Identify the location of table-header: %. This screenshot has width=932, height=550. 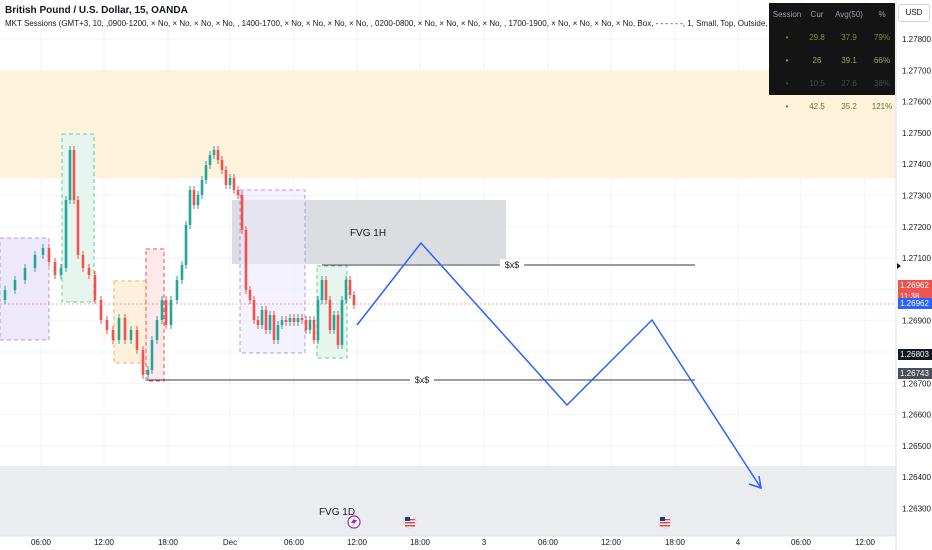
(882, 14).